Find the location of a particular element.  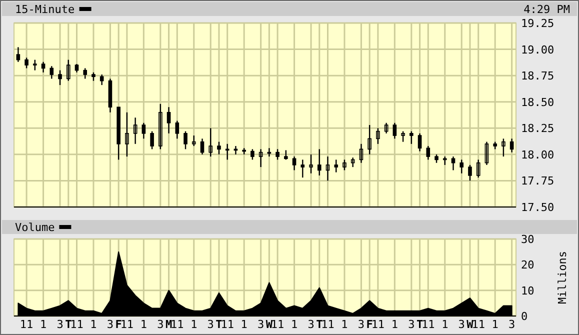

y-tick-label: 19.00 is located at coordinates (537, 49).